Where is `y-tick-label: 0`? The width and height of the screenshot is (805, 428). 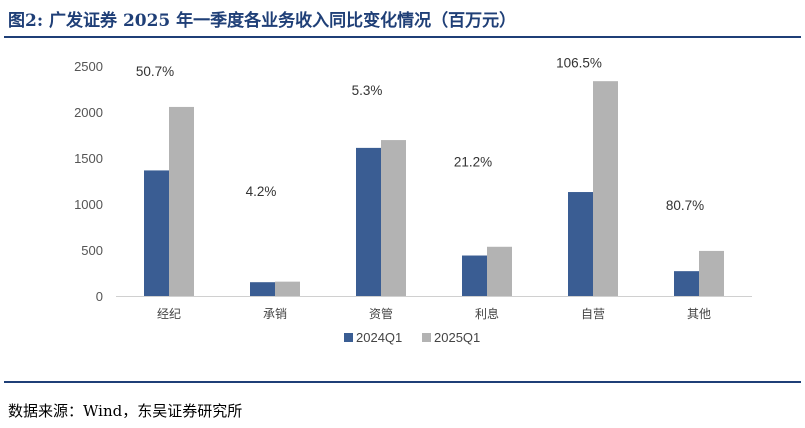
y-tick-label: 0 is located at coordinates (99, 296).